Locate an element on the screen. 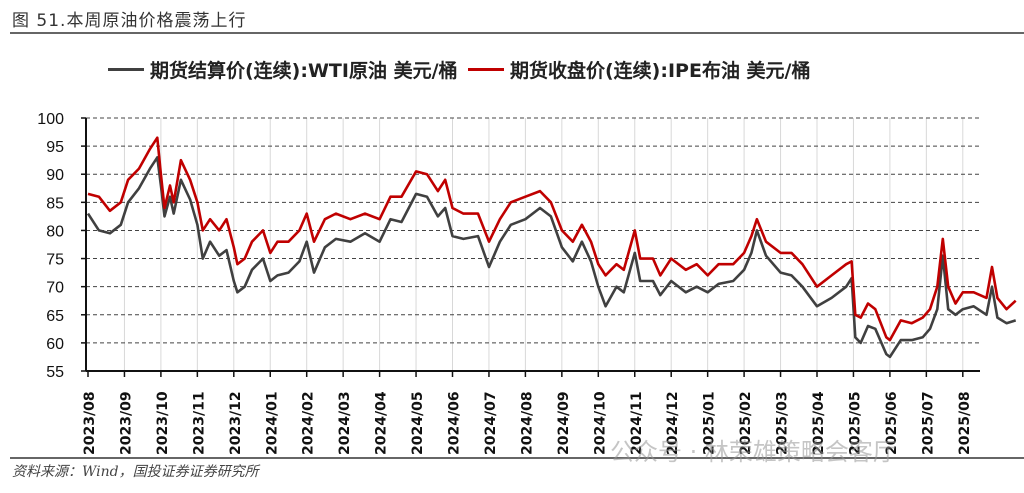  y-tick-label: 70 is located at coordinates (55, 288).